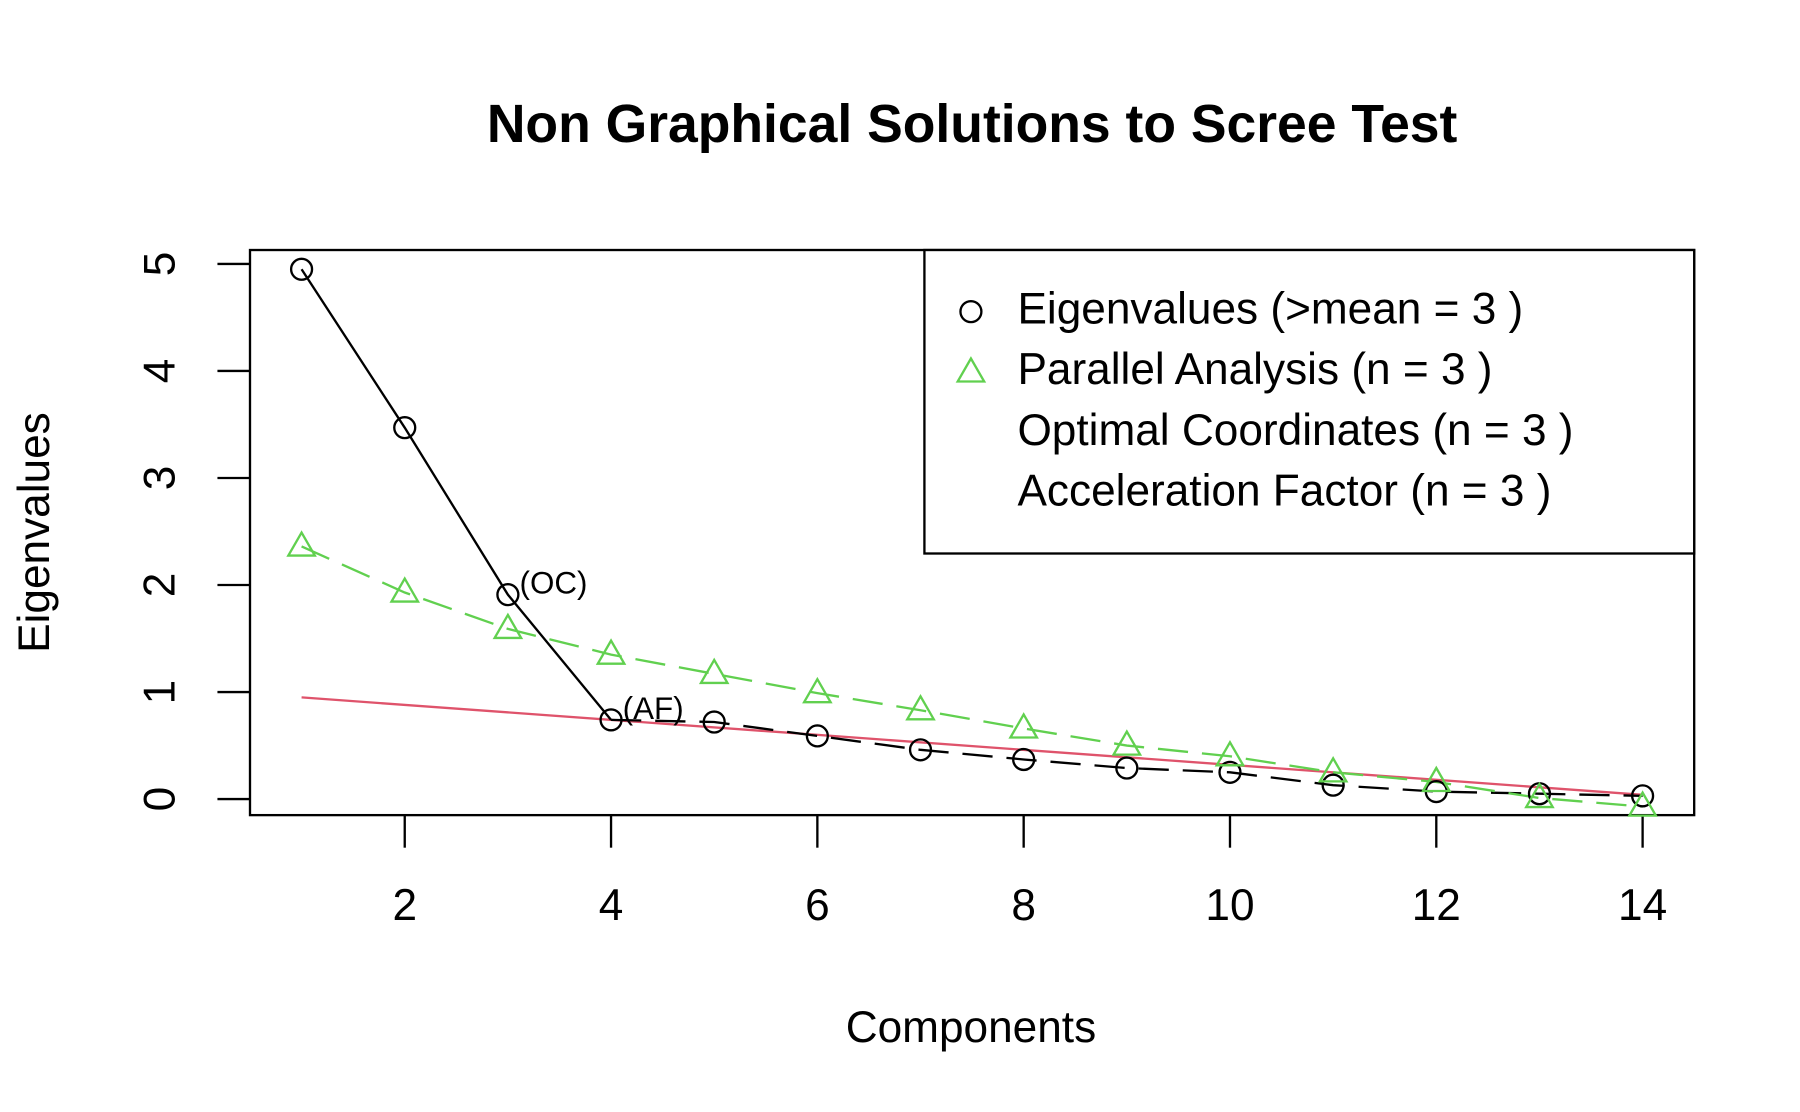 This screenshot has height=1112, width=1800. I want to click on x-tick-label: 12, so click(1436, 905).